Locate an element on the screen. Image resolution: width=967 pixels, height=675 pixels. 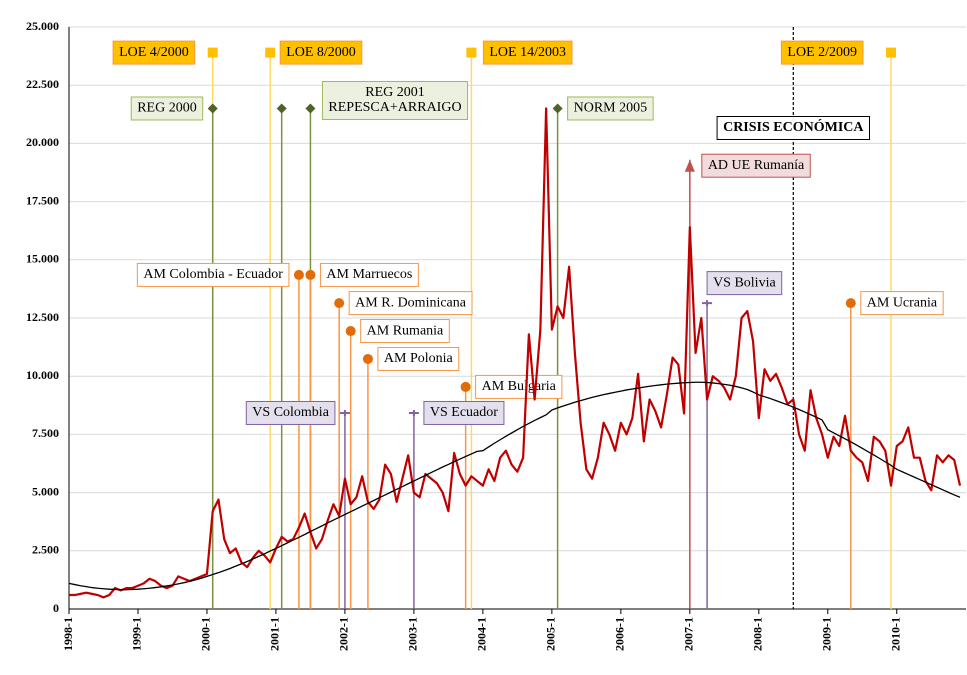
annotation-label: CRISIS ECONÓMICA is located at coordinates (793, 128).